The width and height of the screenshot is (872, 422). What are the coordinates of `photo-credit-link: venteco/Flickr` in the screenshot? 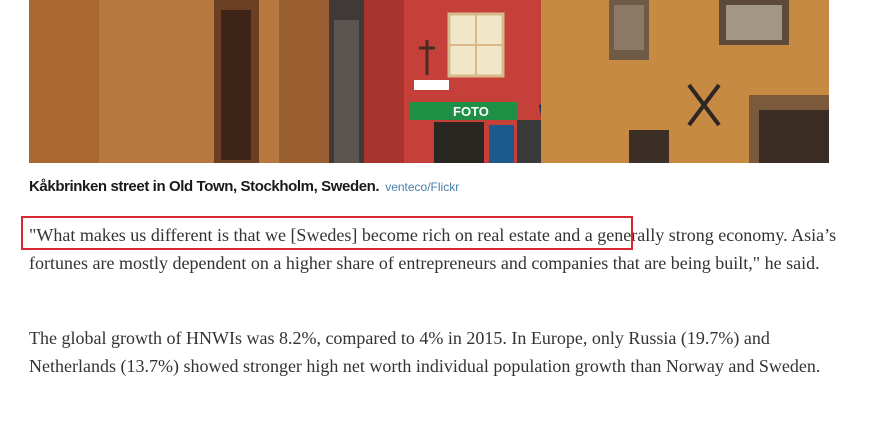 It's located at (422, 187).